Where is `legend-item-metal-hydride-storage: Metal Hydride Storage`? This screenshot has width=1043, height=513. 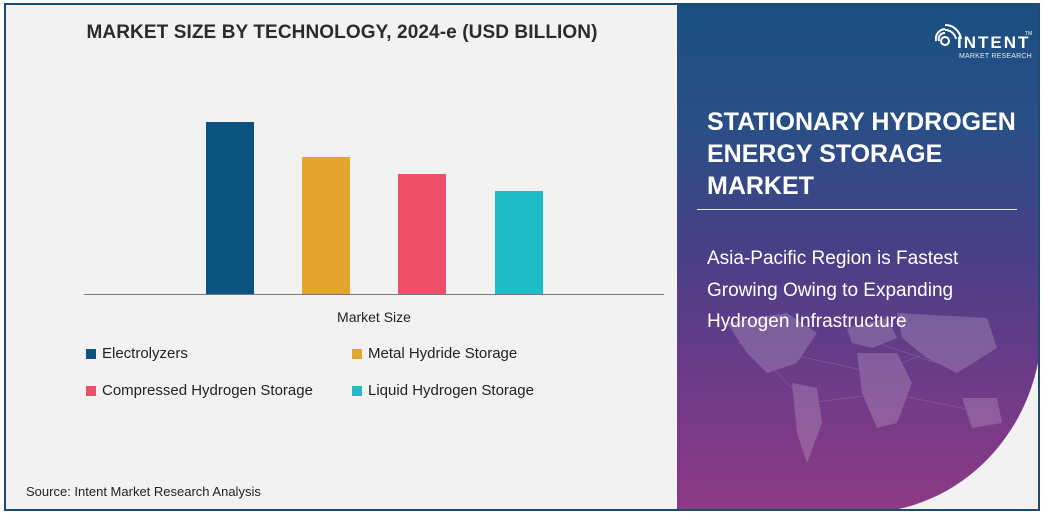
legend-item-metal-hydride-storage: Metal Hydride Storage is located at coordinates (434, 353).